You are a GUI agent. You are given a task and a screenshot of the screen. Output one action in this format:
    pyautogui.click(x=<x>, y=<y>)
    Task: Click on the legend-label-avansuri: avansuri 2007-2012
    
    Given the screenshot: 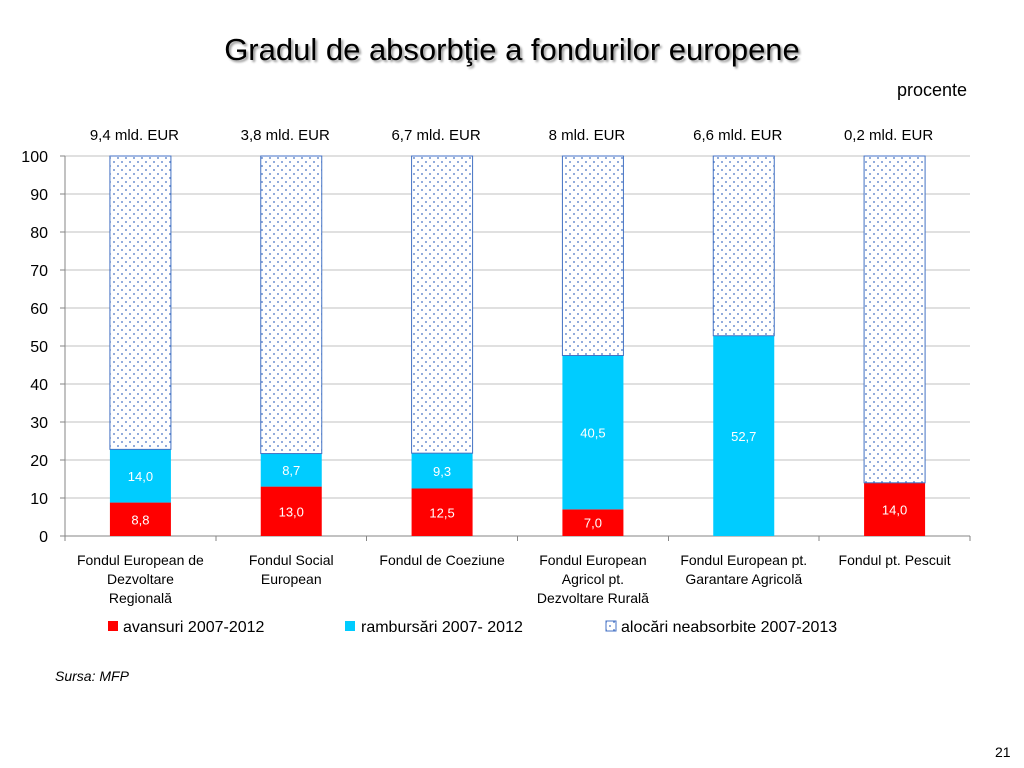 What is the action you would take?
    pyautogui.click(x=194, y=627)
    